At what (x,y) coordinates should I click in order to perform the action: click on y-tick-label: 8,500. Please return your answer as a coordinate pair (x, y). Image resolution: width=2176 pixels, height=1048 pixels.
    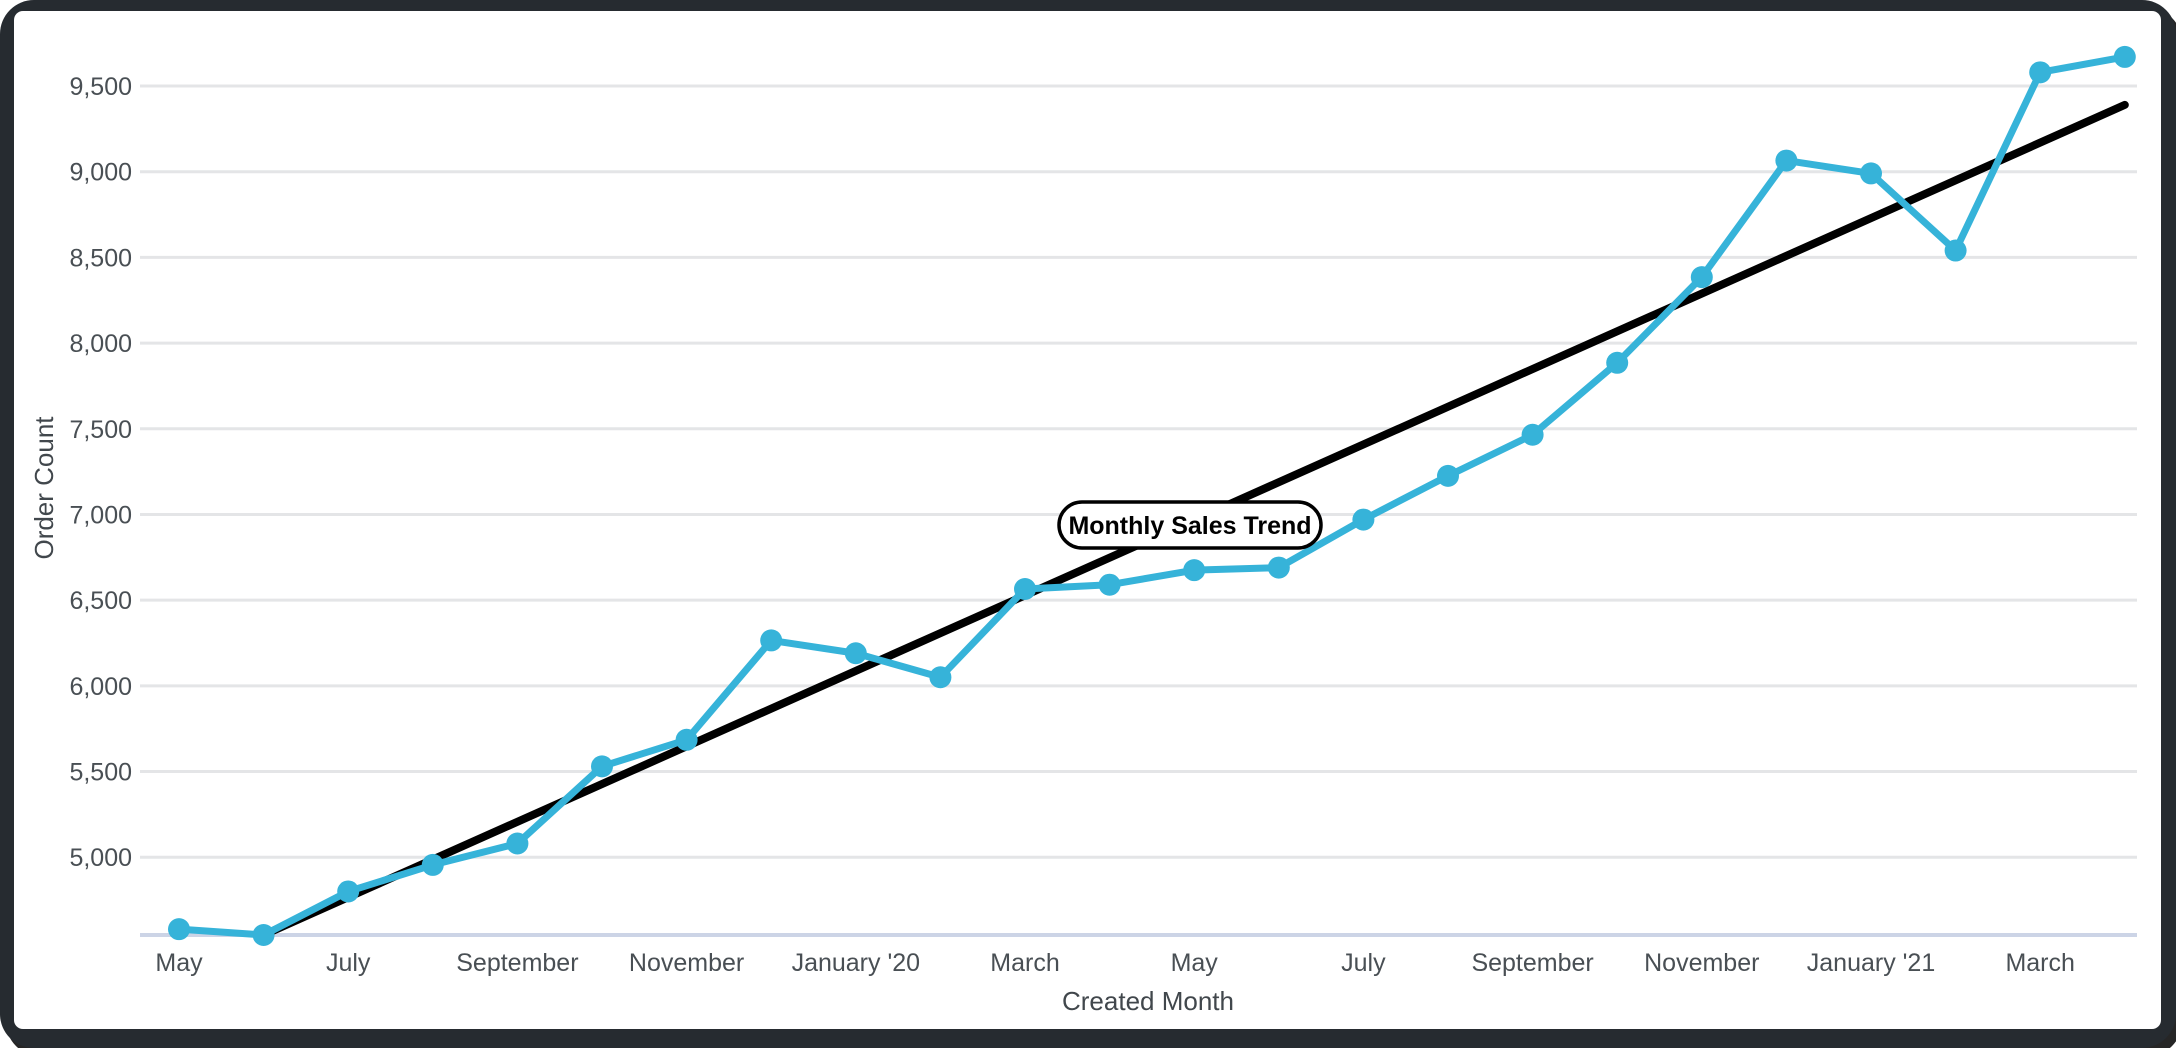
    Looking at the image, I should click on (100, 258).